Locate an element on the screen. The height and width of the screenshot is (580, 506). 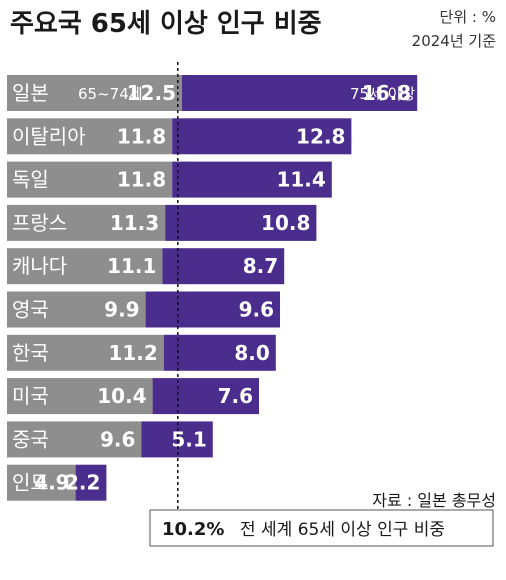
value-label-75-plus-2: 11.4 is located at coordinates (300, 180).